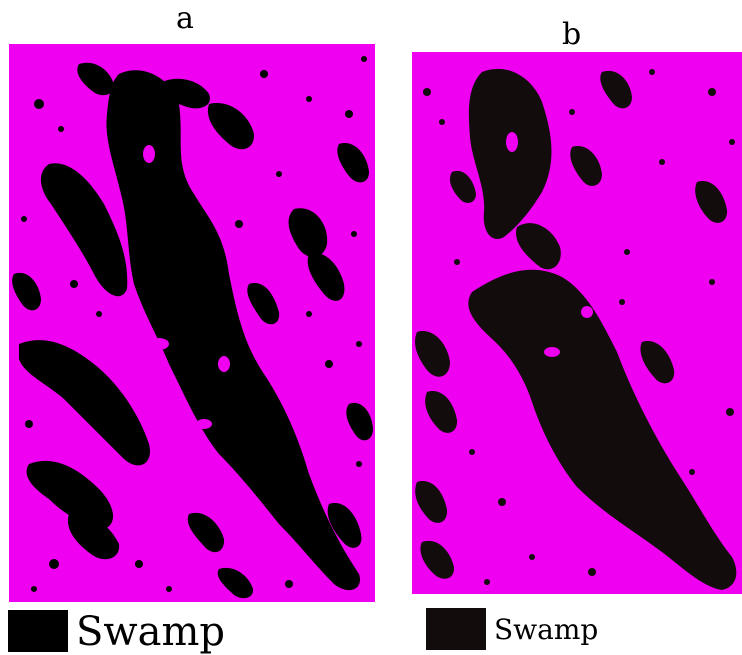 The height and width of the screenshot is (655, 742). Describe the element at coordinates (185, 18) in the screenshot. I see `panel-a-label: a` at that location.